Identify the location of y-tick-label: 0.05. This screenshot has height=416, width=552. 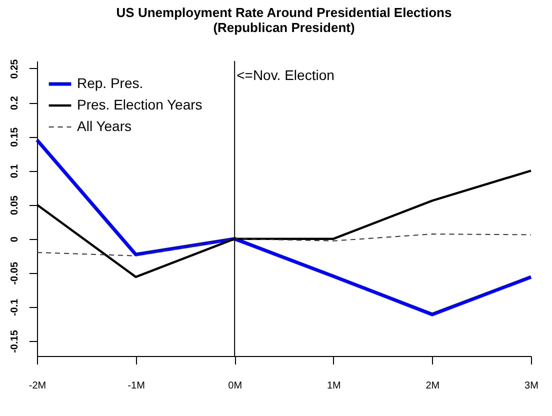
(15, 205).